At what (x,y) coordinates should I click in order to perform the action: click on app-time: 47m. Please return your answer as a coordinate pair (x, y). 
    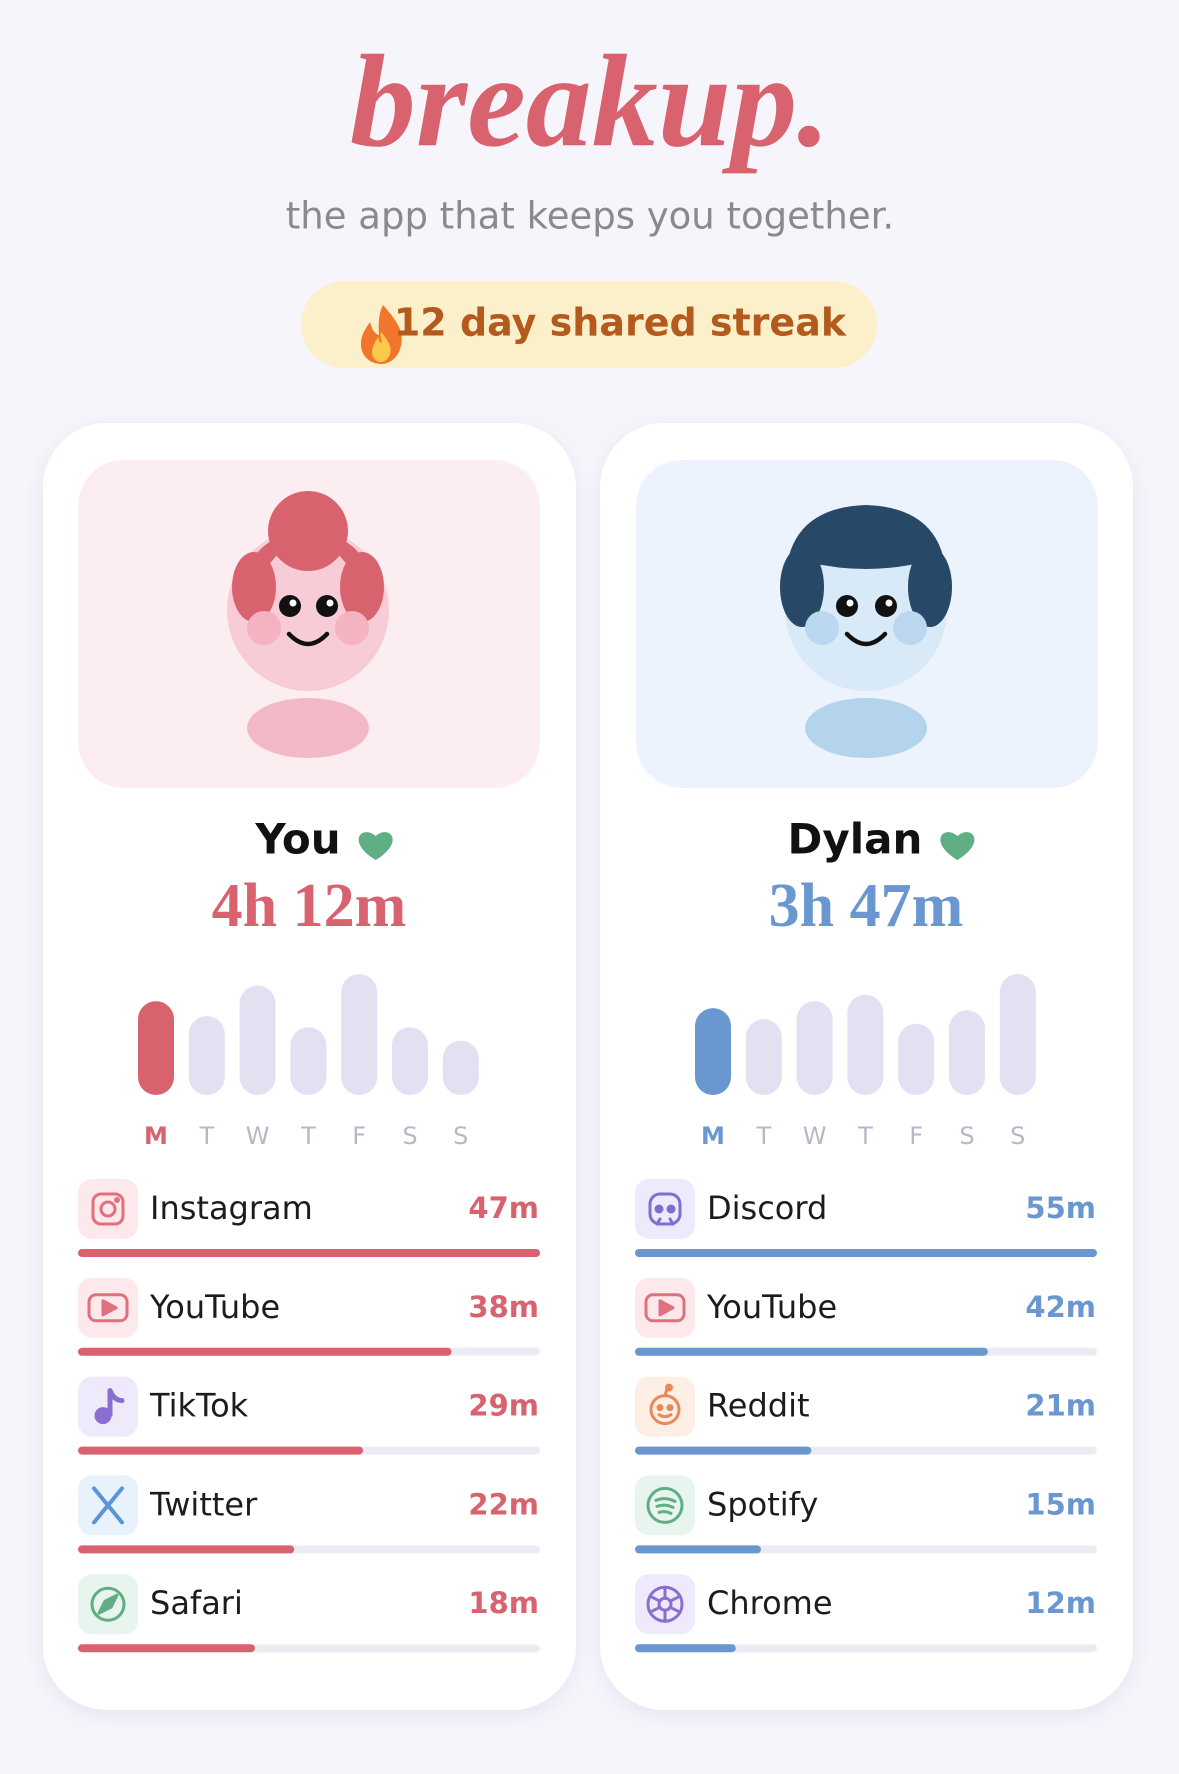
    Looking at the image, I should click on (503, 1208).